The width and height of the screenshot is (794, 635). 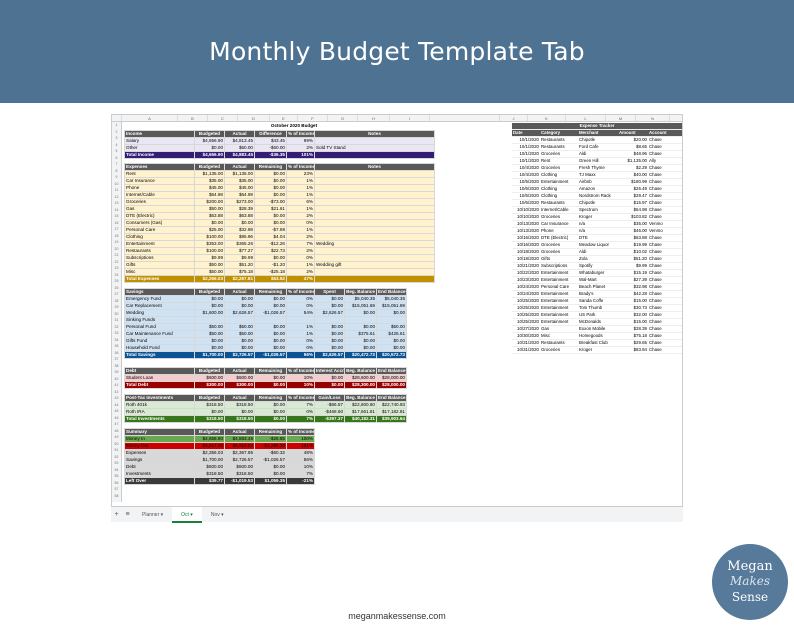 I want to click on tracker-cell: Fresh Thyme, so click(x=598, y=168).